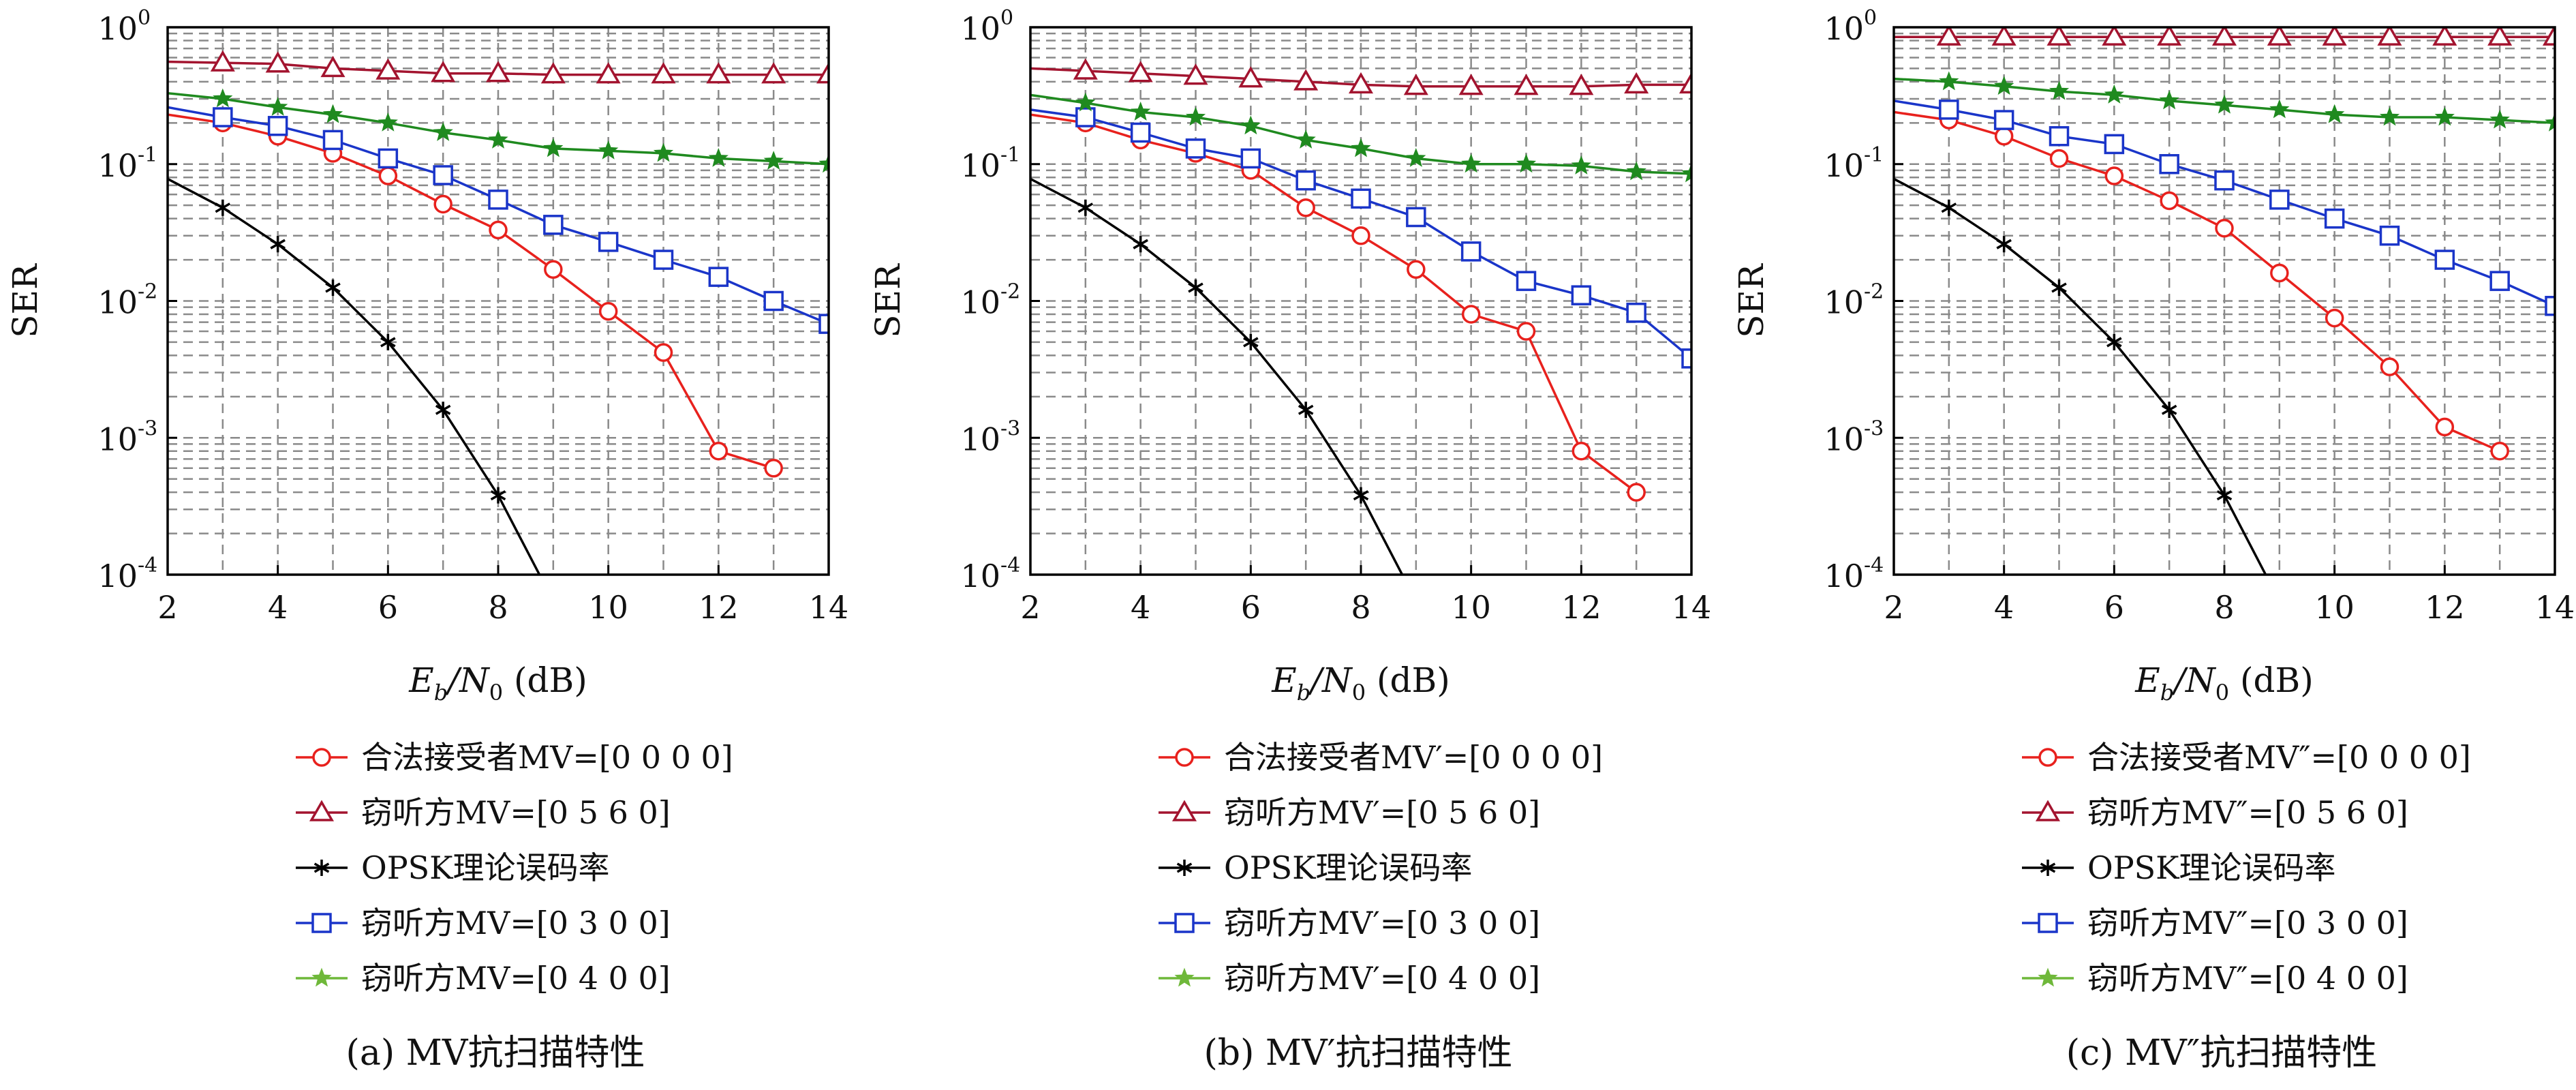 This screenshot has height=1090, width=2576. What do you see at coordinates (2229, 596) in the screenshot?
I see `x-axis: 2 4 6 8 10 12 14` at bounding box center [2229, 596].